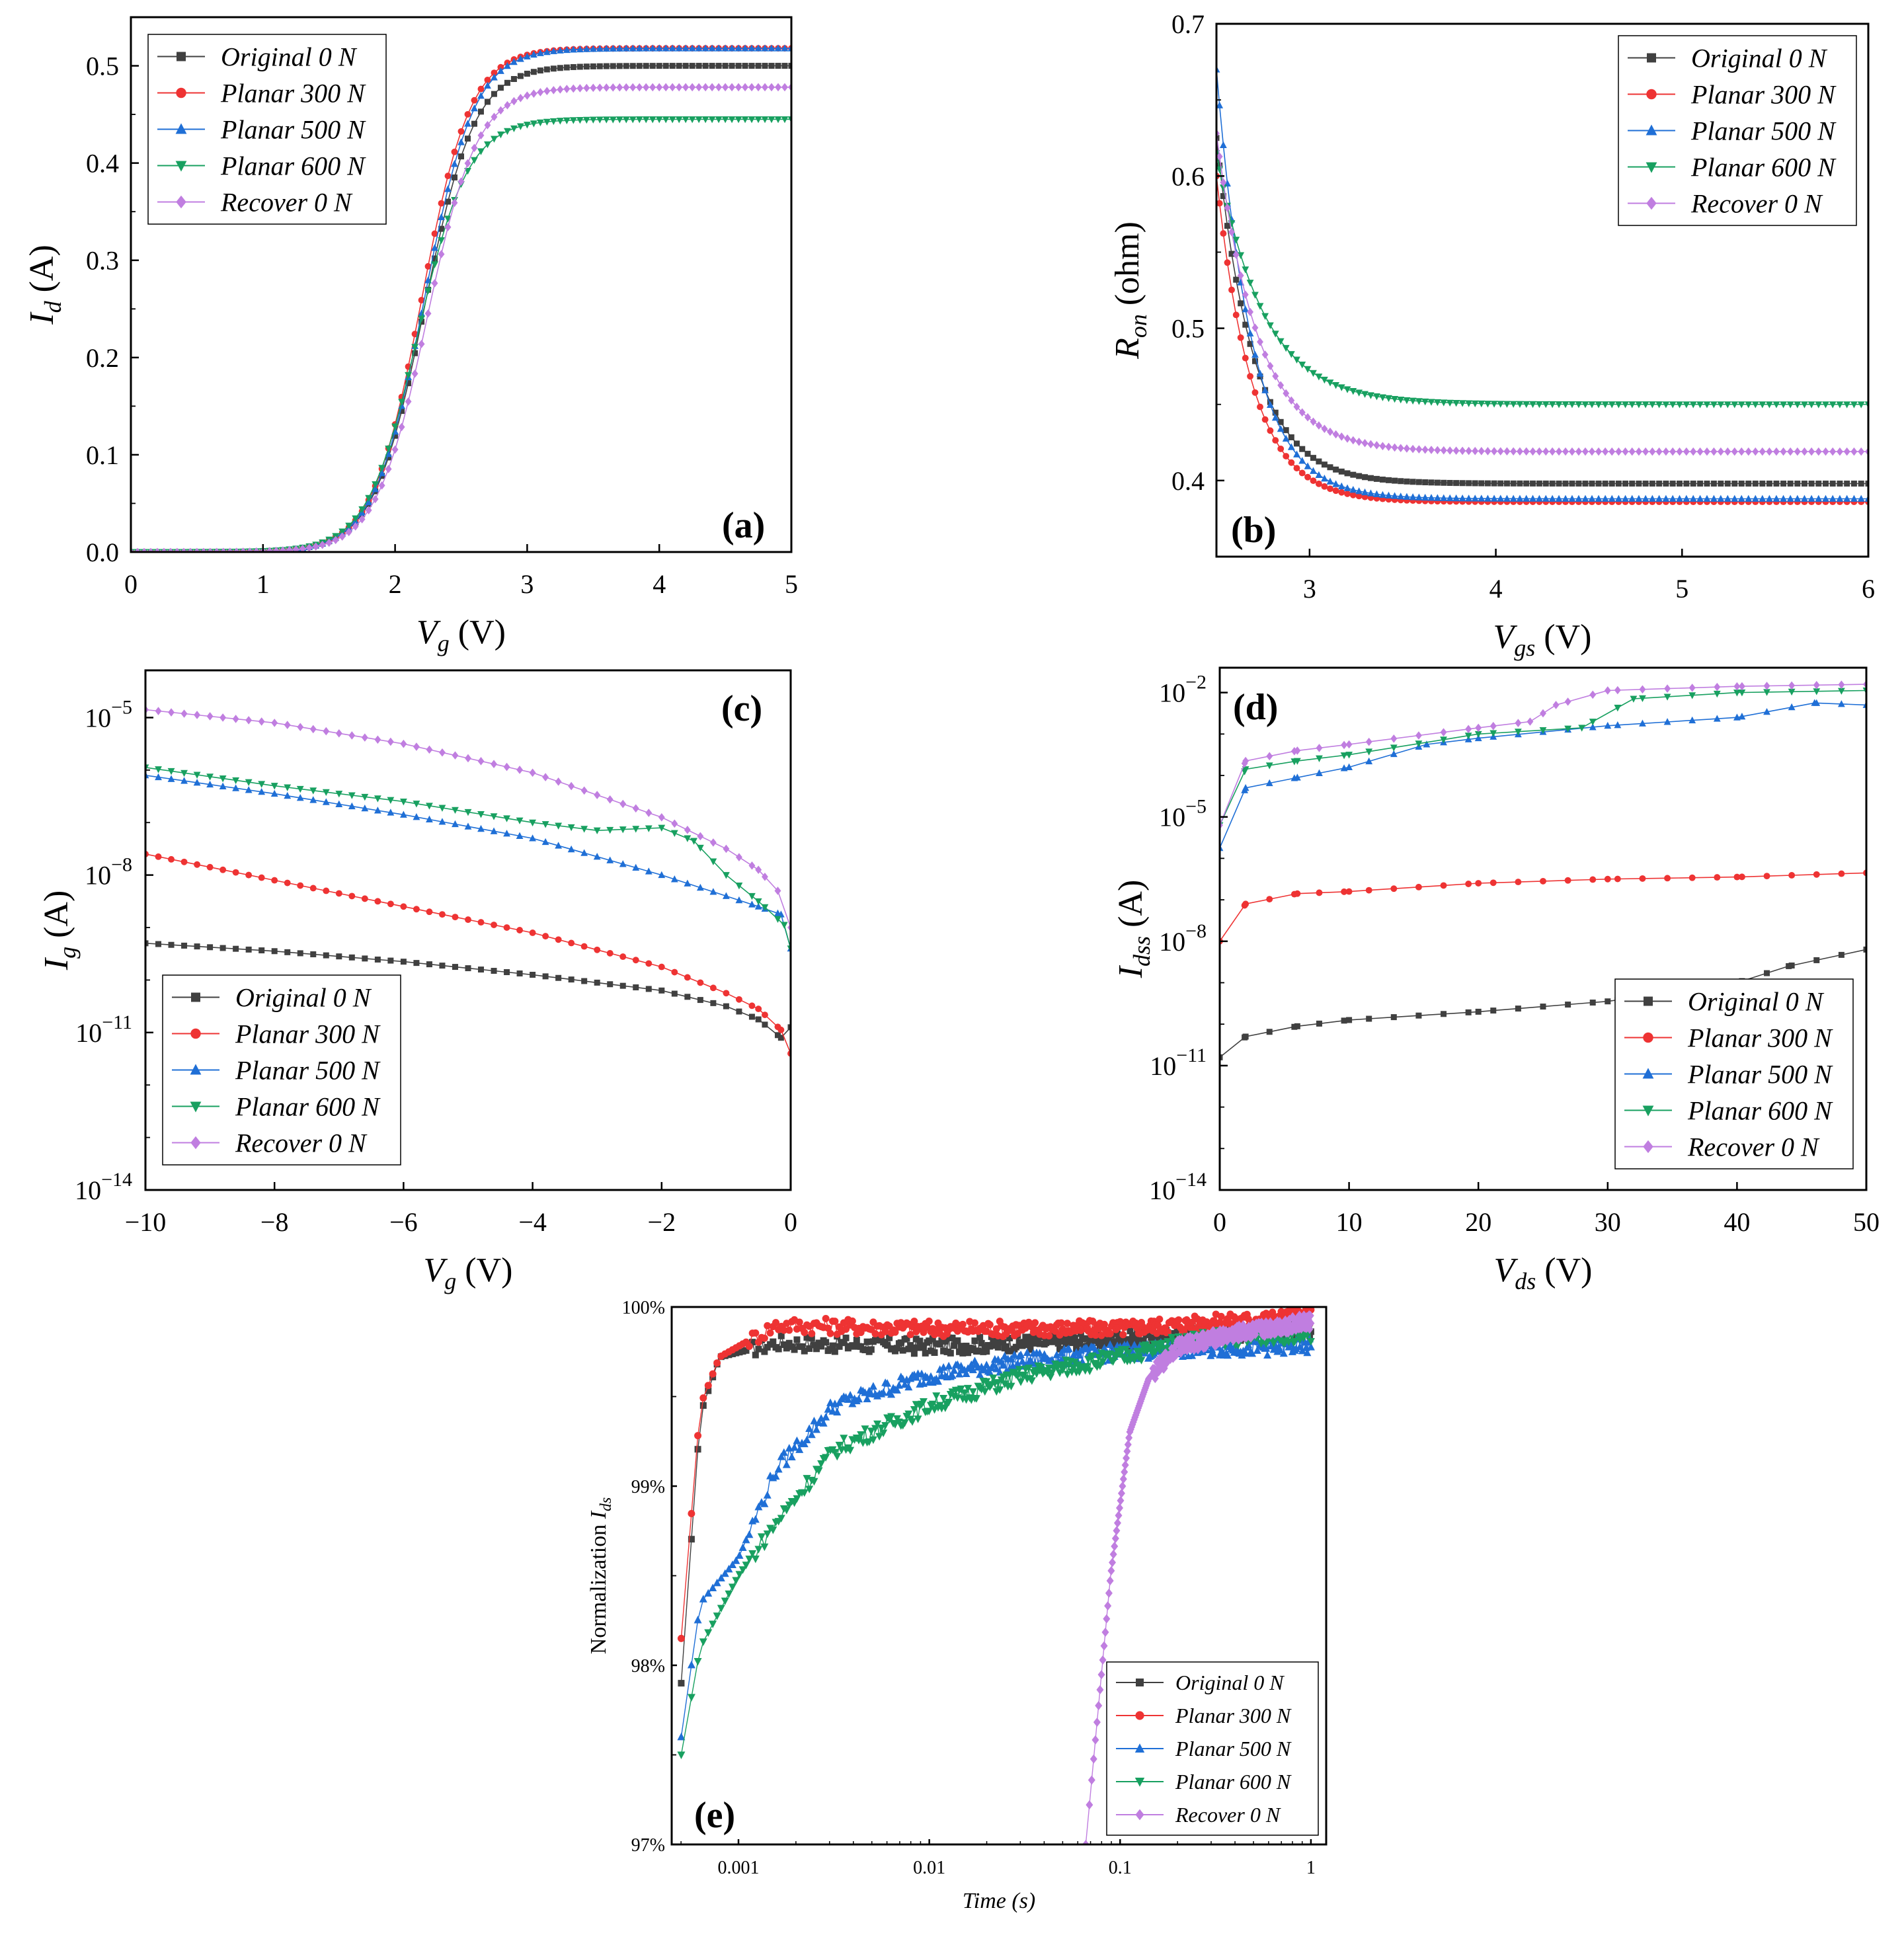 This screenshot has width=1904, height=1937. I want to click on x-tick-label-c-5: 0, so click(790, 1222).